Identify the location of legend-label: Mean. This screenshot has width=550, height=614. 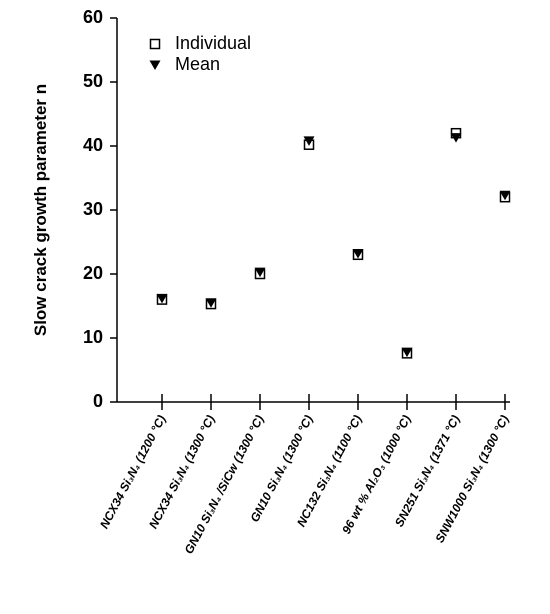
(197, 64).